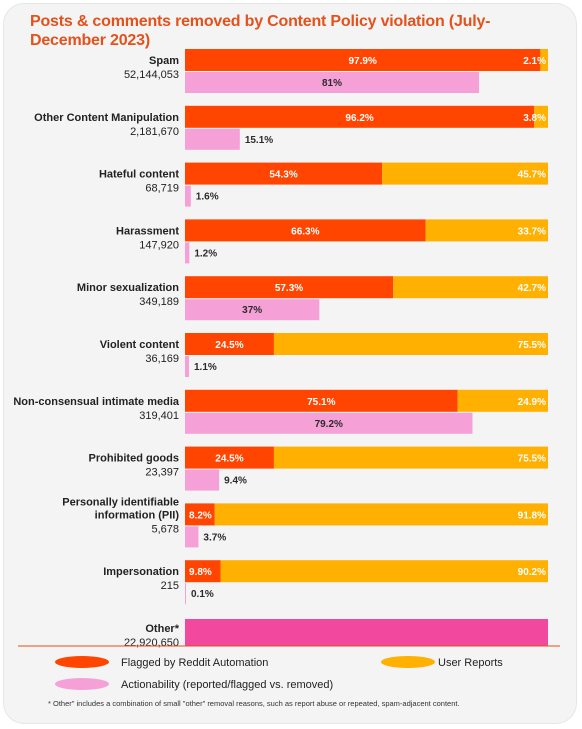  Describe the element at coordinates (532, 459) in the screenshot. I see `data-label-user-reports-prohibited-goods: 75.5%` at that location.